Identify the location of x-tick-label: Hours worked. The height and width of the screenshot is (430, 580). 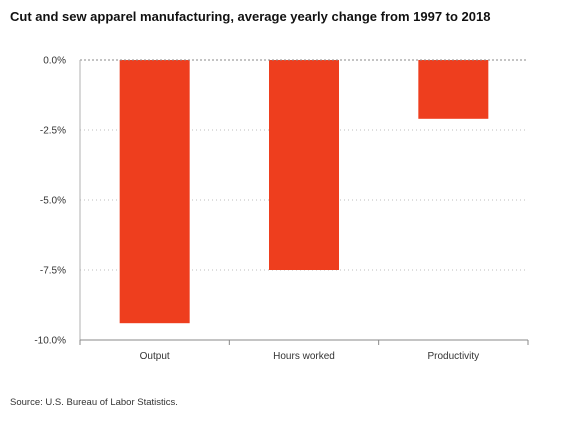
(304, 356).